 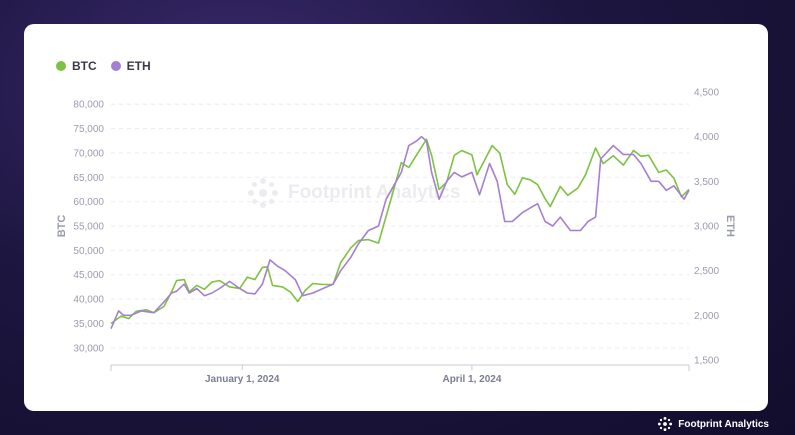 What do you see at coordinates (88, 202) in the screenshot?
I see `y-left-tick-label: 60,000` at bounding box center [88, 202].